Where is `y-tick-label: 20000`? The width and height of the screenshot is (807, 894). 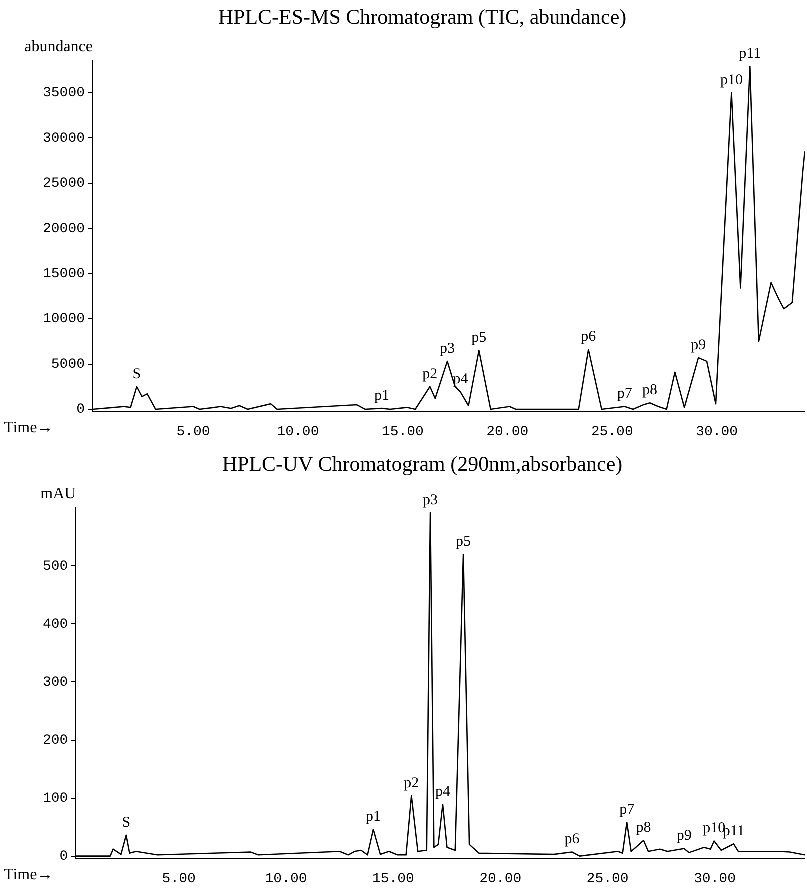
y-tick-label: 20000 is located at coordinates (64, 229).